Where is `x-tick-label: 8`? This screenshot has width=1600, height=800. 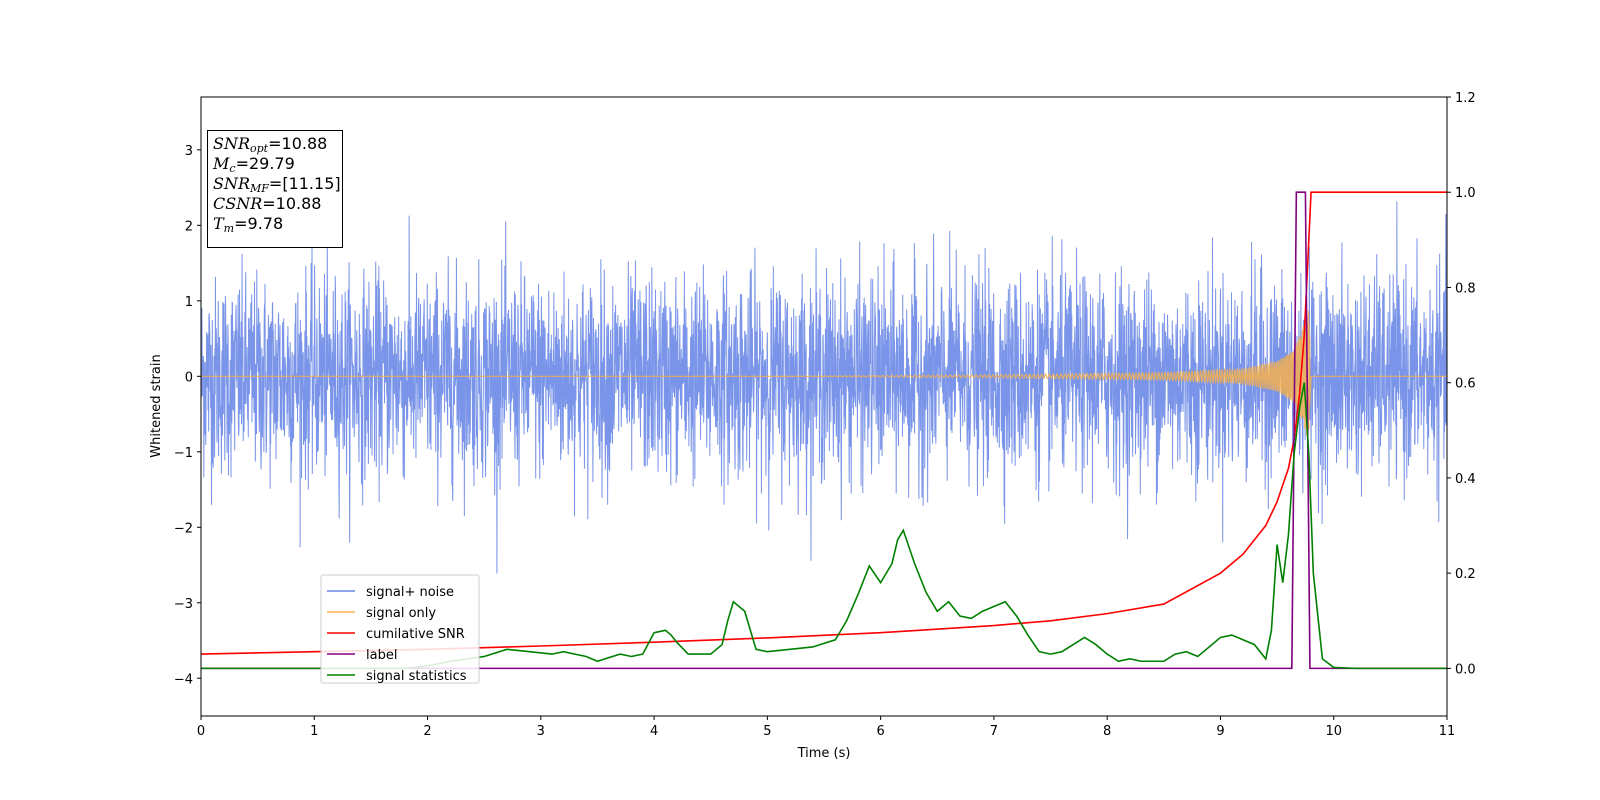
x-tick-label: 8 is located at coordinates (1107, 731).